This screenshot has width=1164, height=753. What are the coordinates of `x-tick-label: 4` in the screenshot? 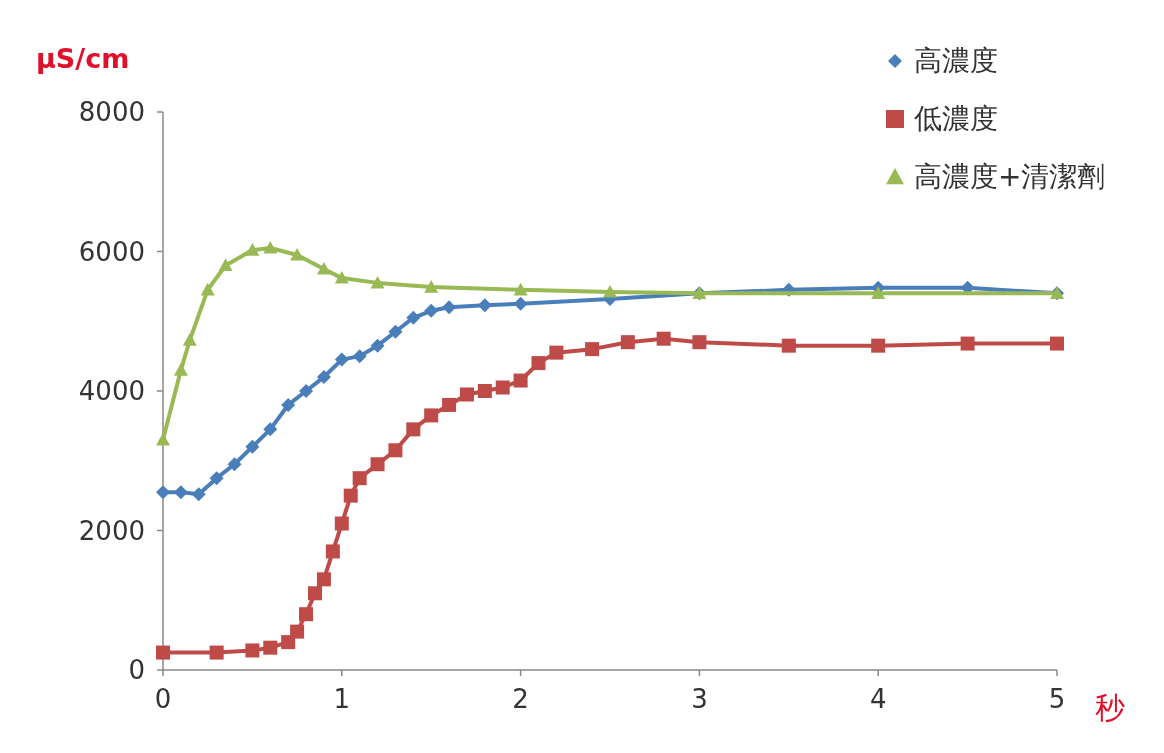 It's located at (878, 699).